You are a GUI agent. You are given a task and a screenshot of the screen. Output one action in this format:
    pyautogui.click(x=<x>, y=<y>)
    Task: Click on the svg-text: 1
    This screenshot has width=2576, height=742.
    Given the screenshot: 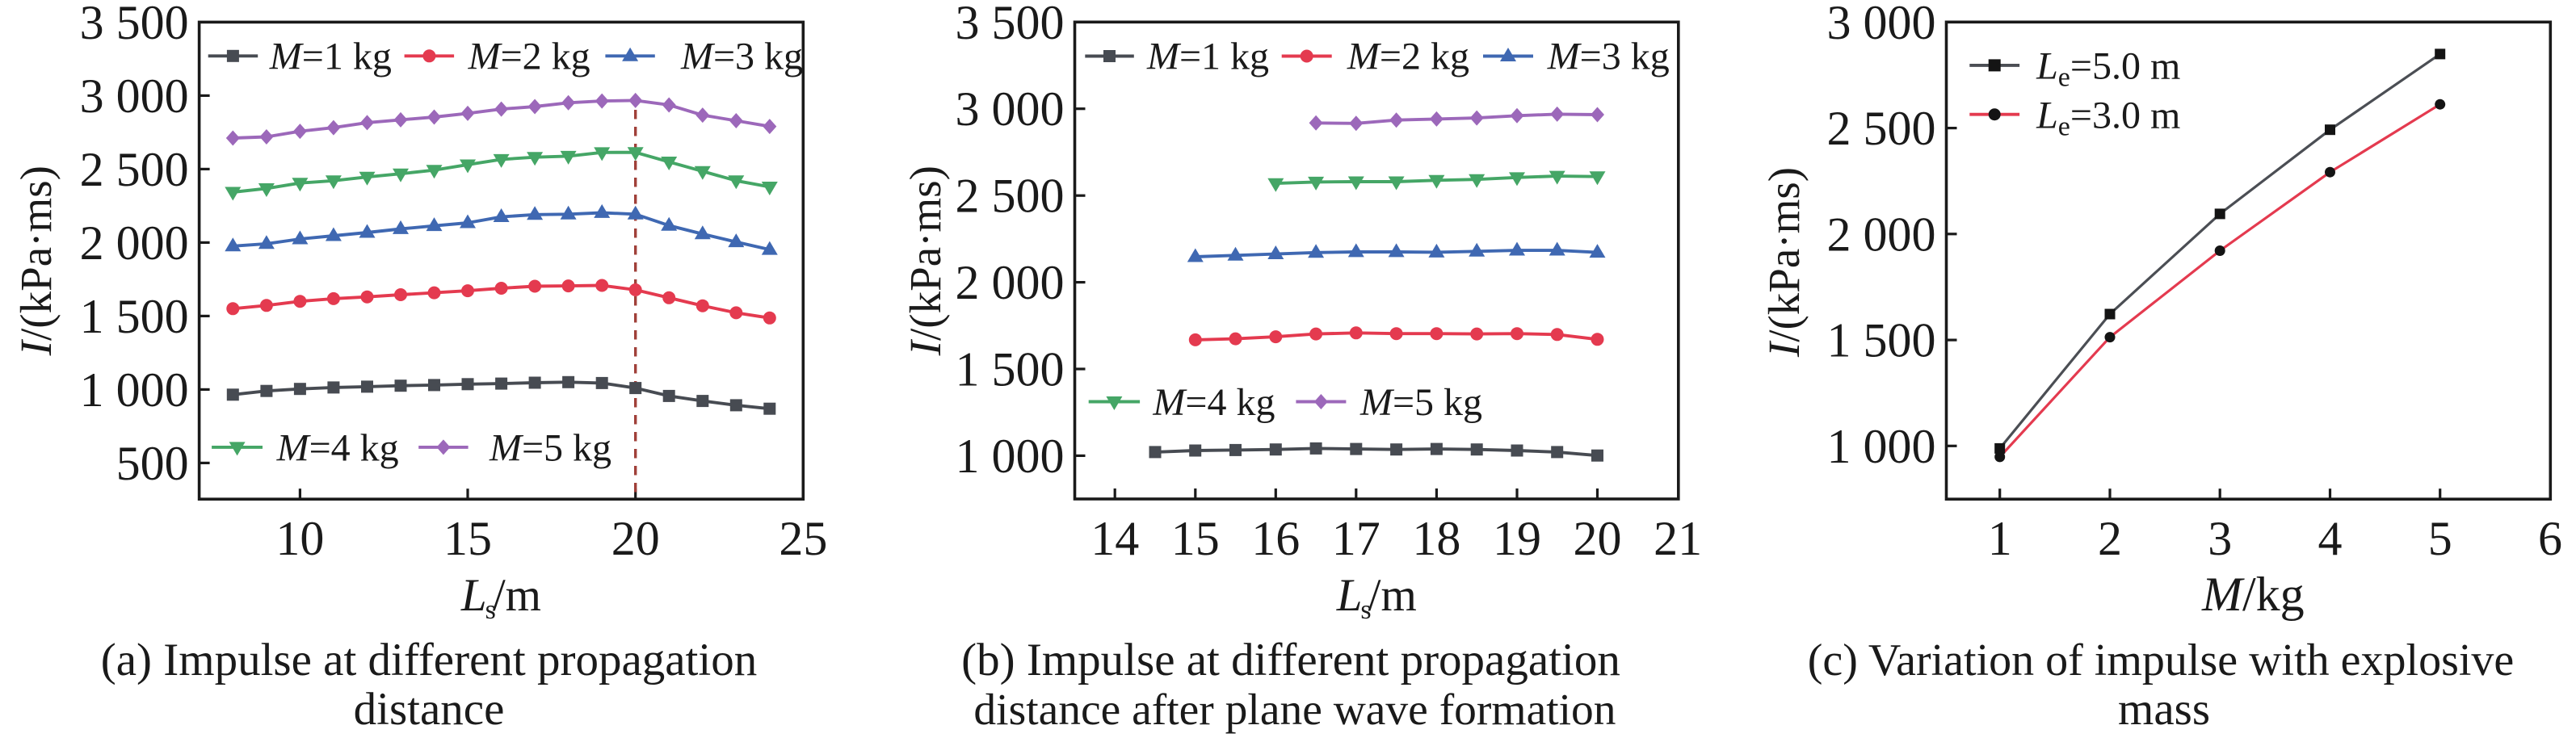 What is the action you would take?
    pyautogui.click(x=2000, y=538)
    